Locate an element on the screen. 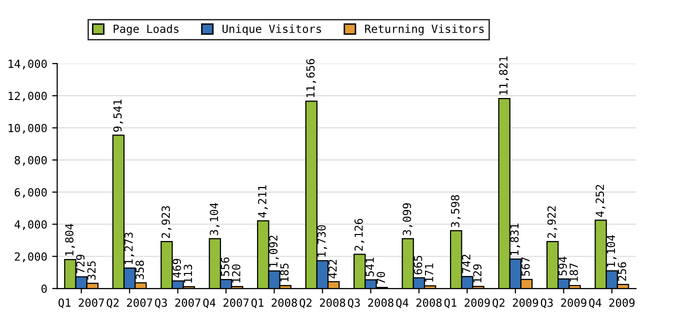  data-label: 187 is located at coordinates (574, 272).